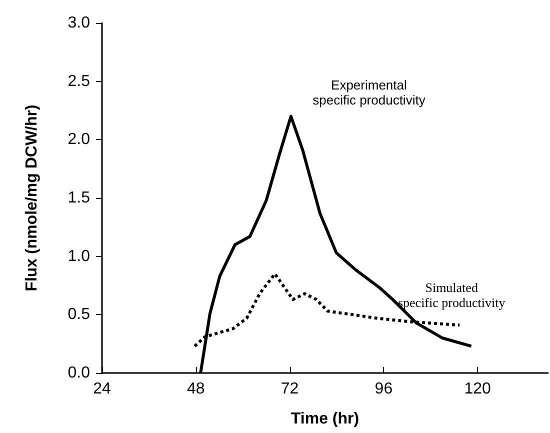  Describe the element at coordinates (452, 295) in the screenshot. I see `series-label: Simulated specific productivity` at that location.